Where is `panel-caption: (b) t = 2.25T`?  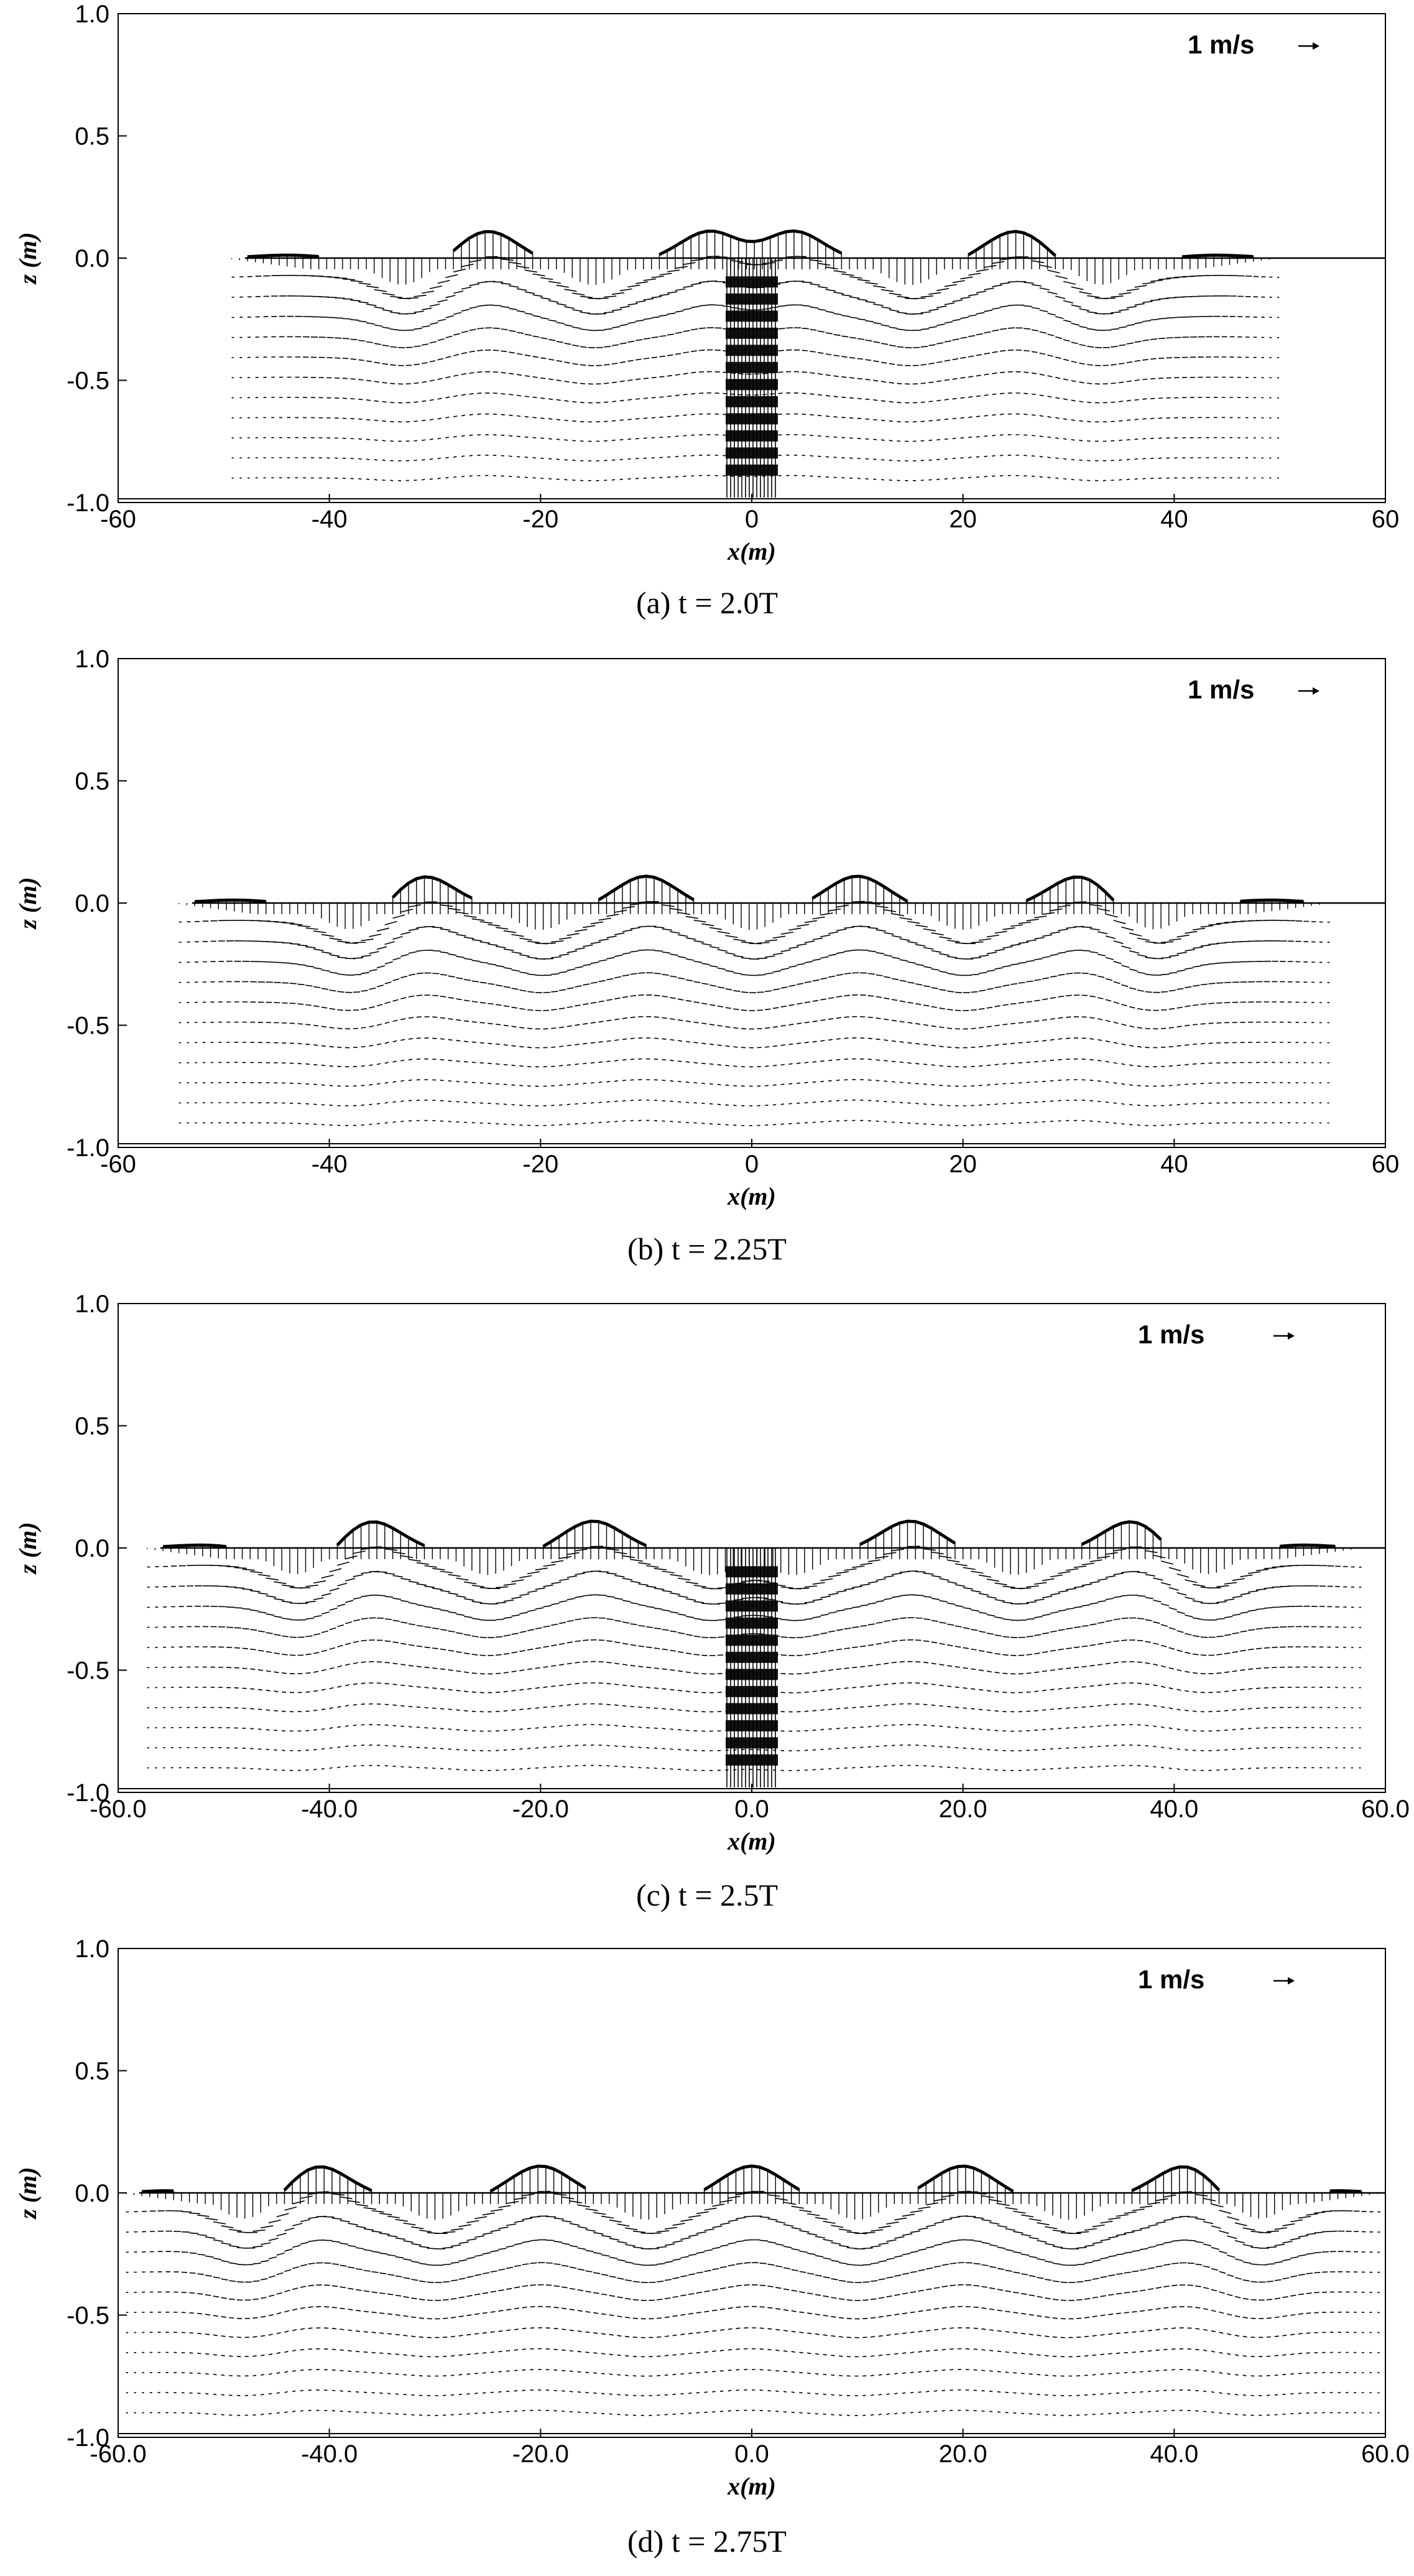
panel-caption: (b) t = 2.25T is located at coordinates (707, 1249).